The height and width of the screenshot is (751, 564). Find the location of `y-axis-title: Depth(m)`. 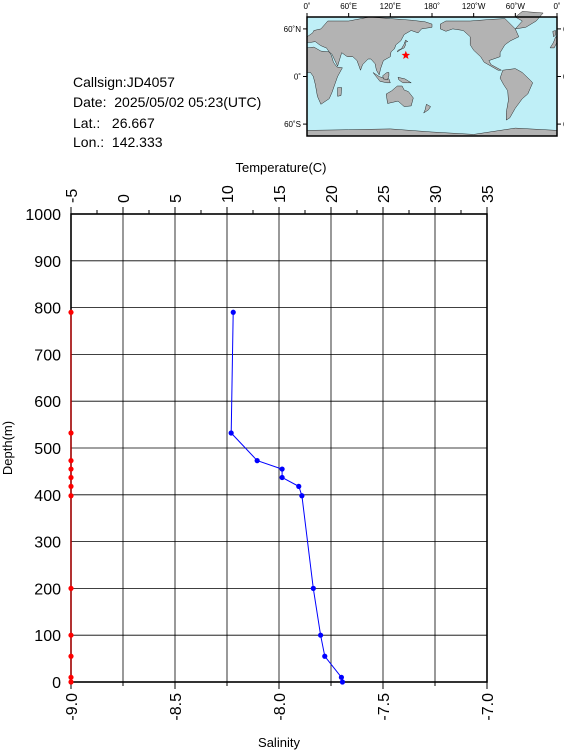

y-axis-title: Depth(m) is located at coordinates (7, 448).